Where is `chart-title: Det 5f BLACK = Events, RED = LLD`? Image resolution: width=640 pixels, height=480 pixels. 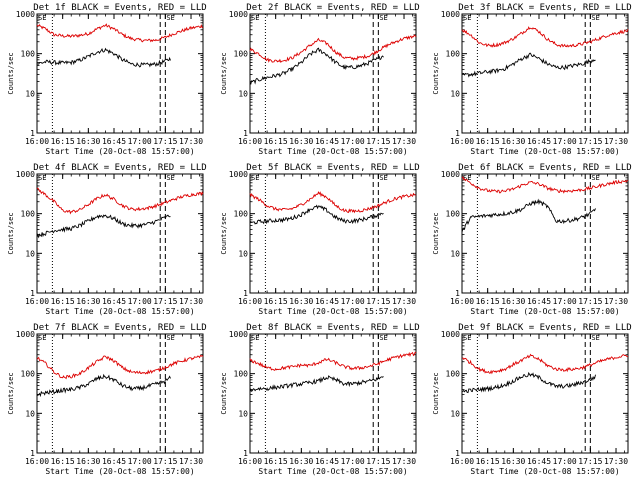 chart-title: Det 5f BLACK = Events, RED = LLD is located at coordinates (332, 168).